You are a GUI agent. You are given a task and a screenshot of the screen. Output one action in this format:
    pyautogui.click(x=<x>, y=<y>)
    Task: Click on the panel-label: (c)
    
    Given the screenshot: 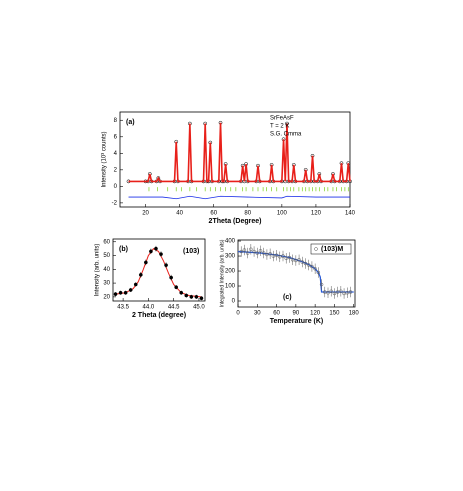 What is the action you would take?
    pyautogui.click(x=287, y=297)
    